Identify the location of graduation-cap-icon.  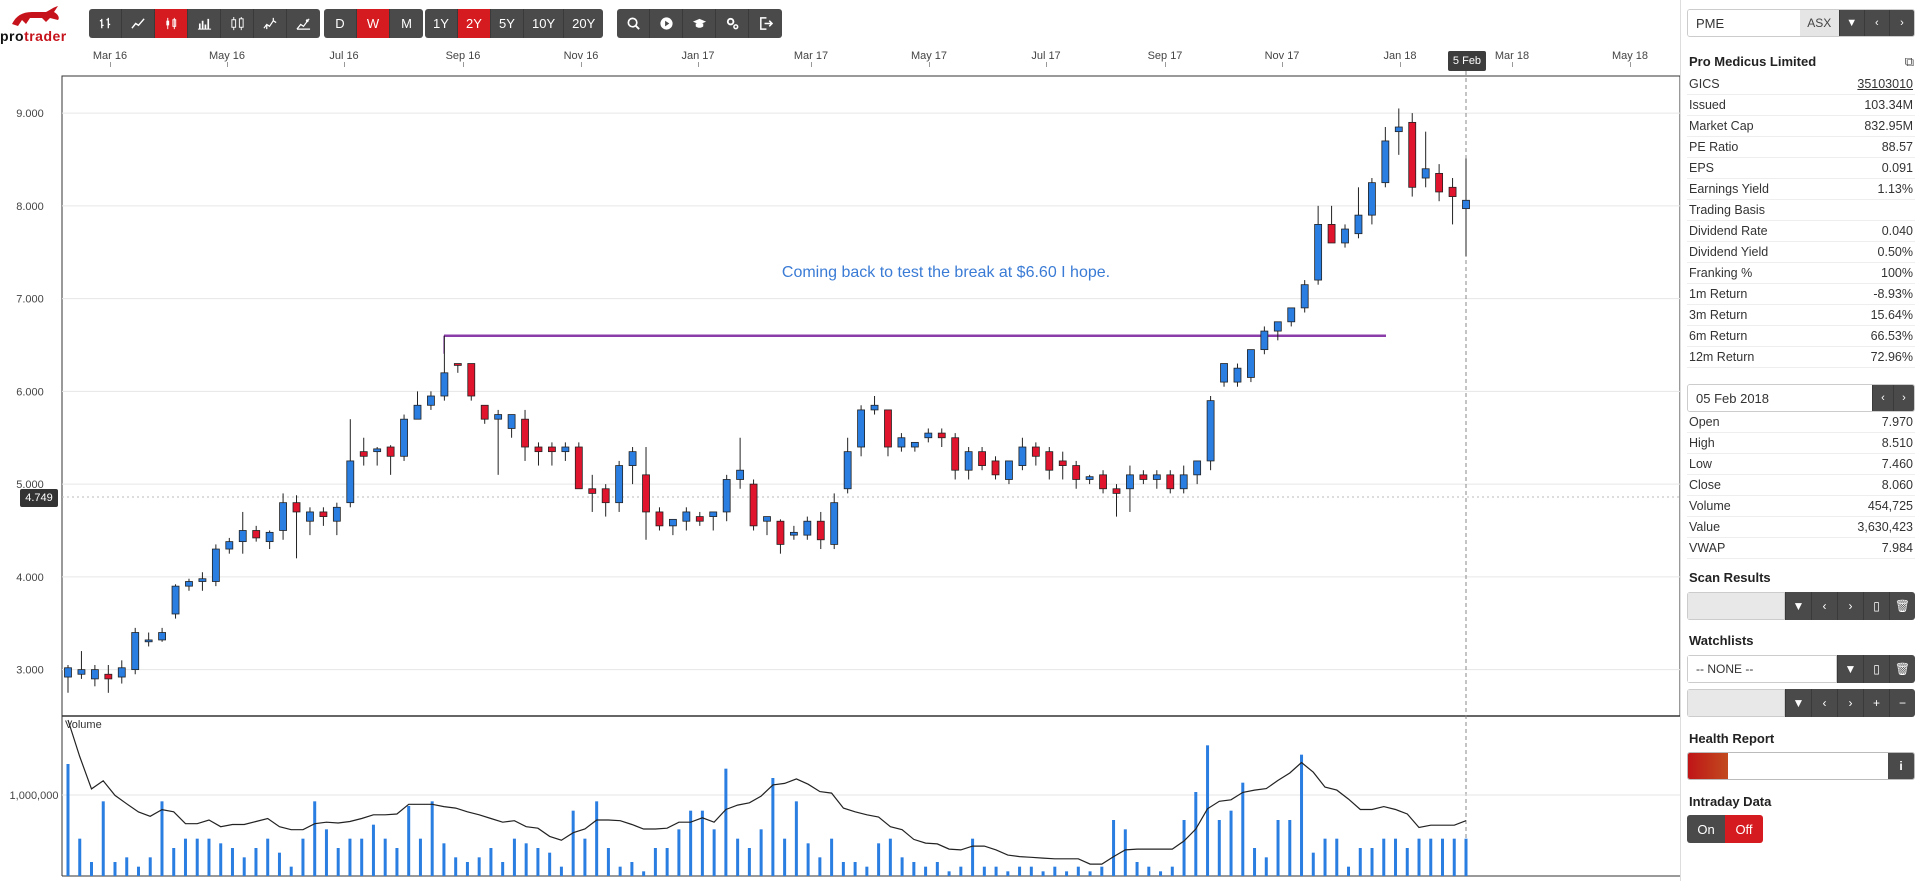
(699, 23).